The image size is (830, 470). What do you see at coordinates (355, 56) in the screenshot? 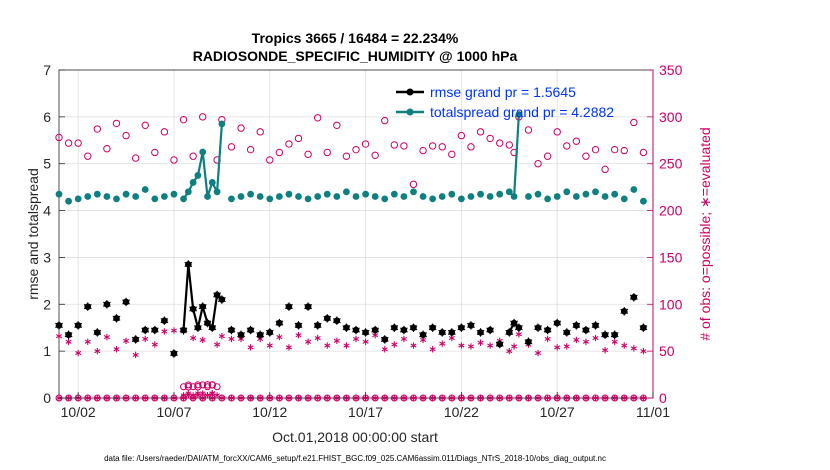
I see `chart-title-line2: RADIOSONDE_SPECIFIC_HUMIDITY @ 1000 hPa` at bounding box center [355, 56].